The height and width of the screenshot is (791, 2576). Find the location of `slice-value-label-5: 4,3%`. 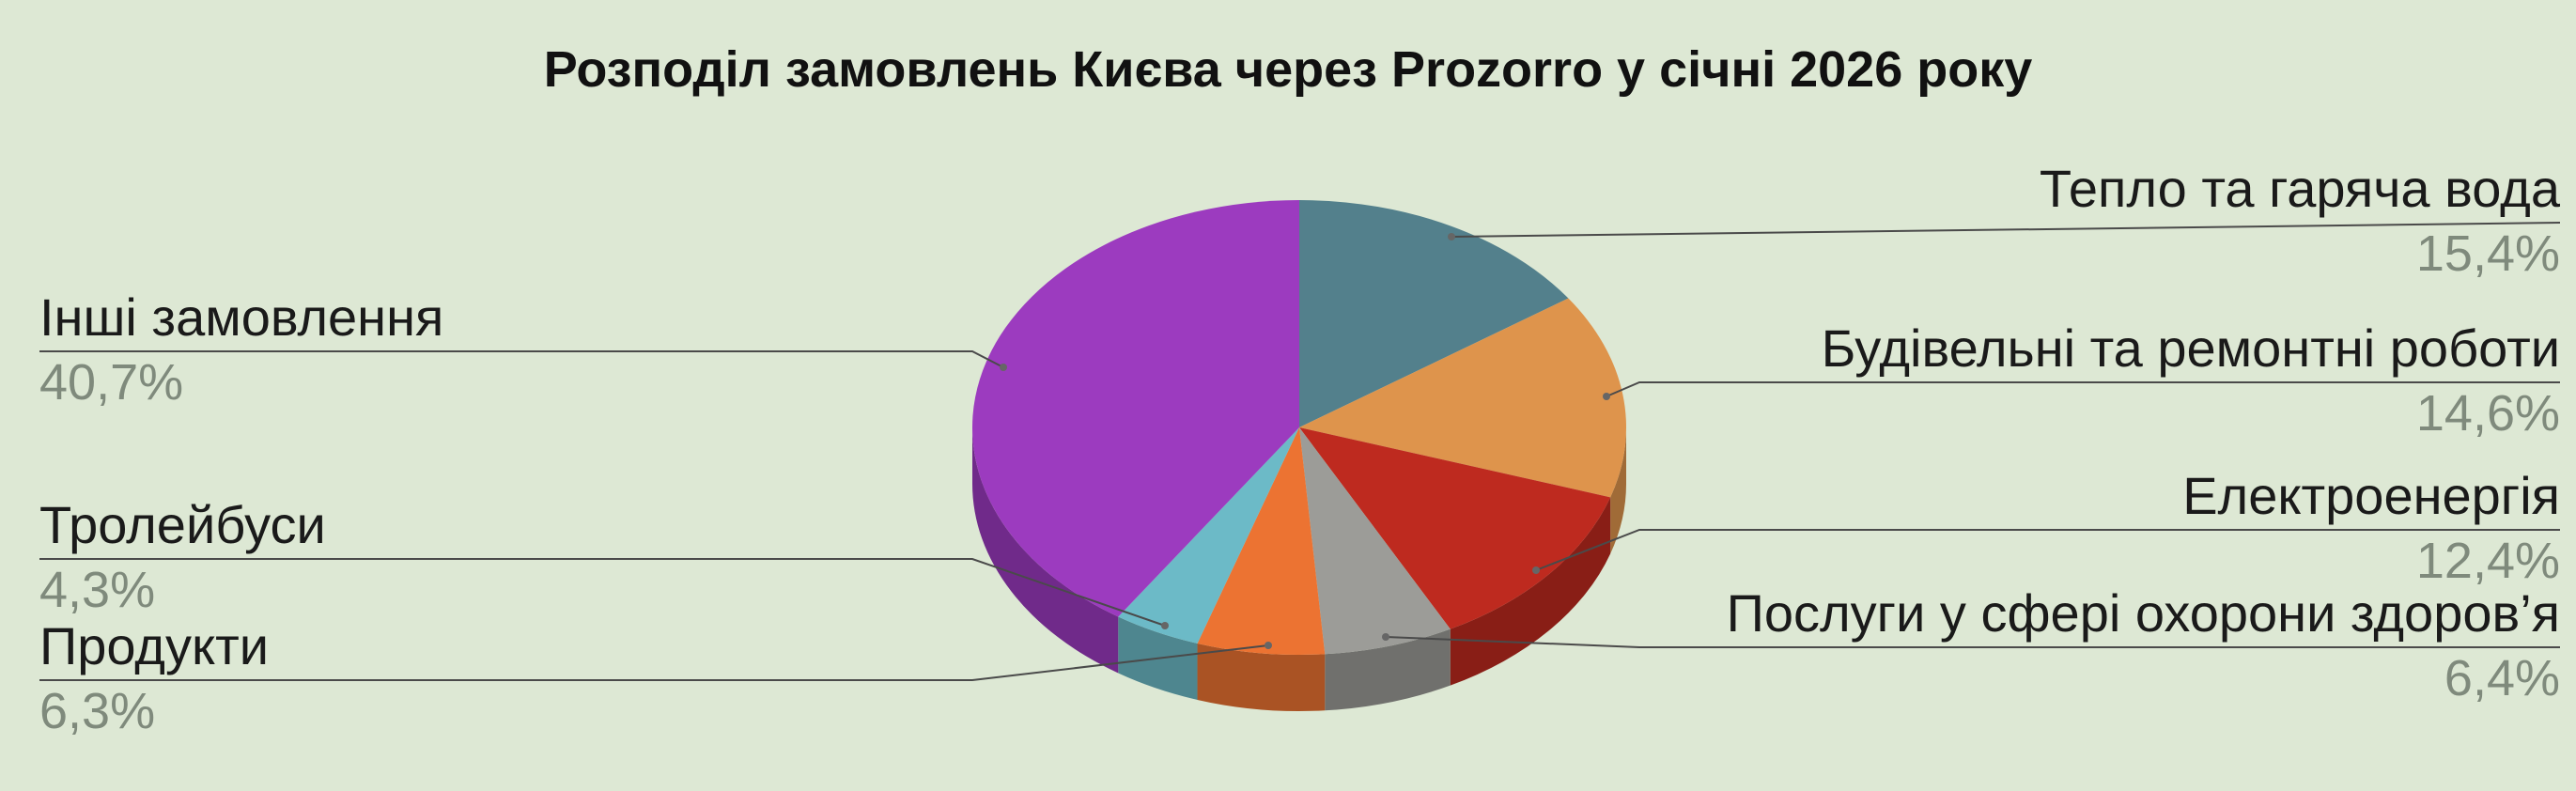

slice-value-label-5: 4,3% is located at coordinates (97, 590).